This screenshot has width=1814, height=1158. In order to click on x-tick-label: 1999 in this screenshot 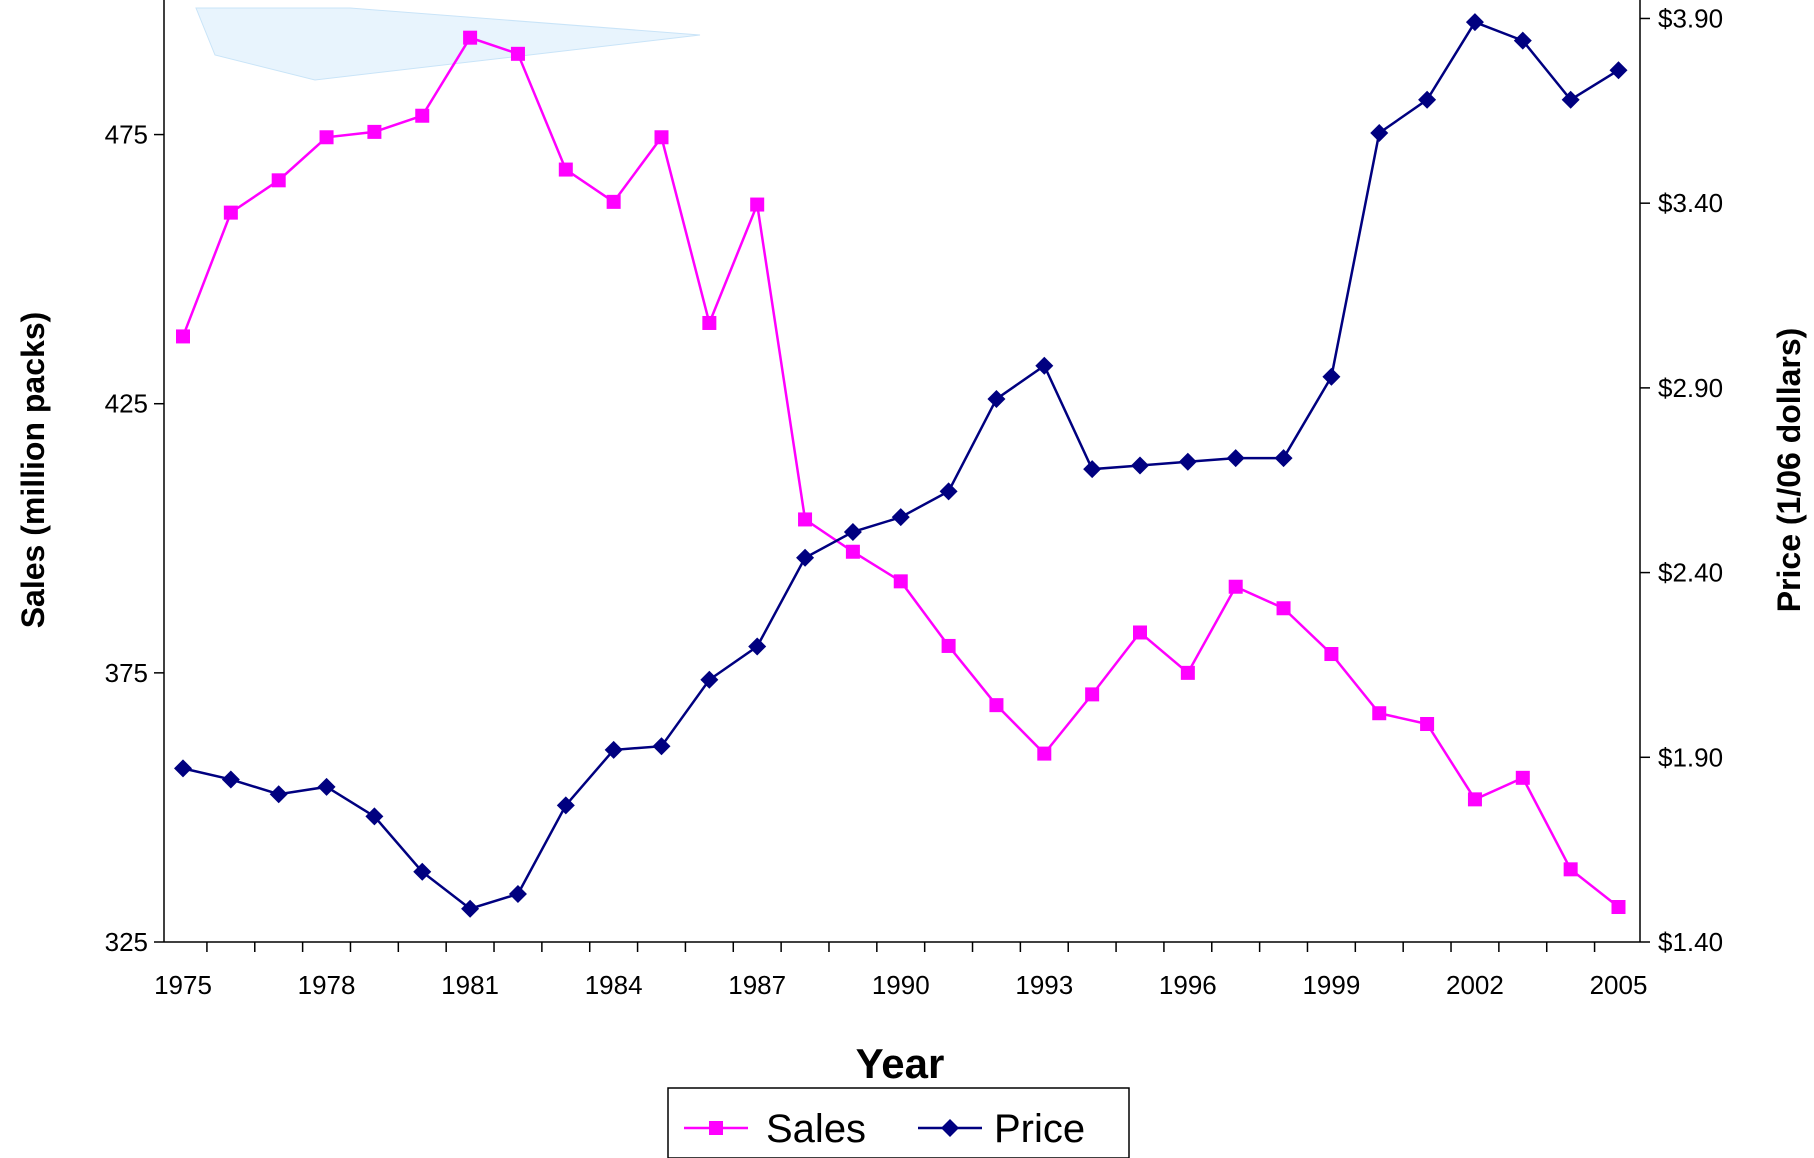, I will do `click(1331, 985)`.